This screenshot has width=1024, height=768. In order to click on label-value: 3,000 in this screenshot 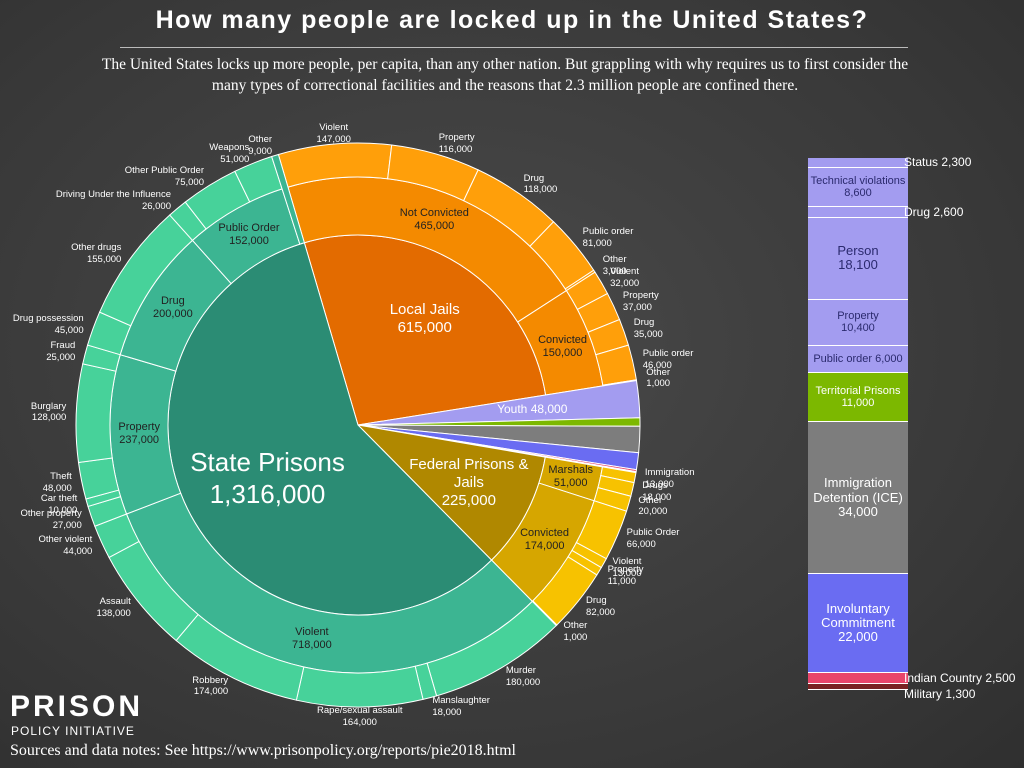, I will do `click(614, 271)`.